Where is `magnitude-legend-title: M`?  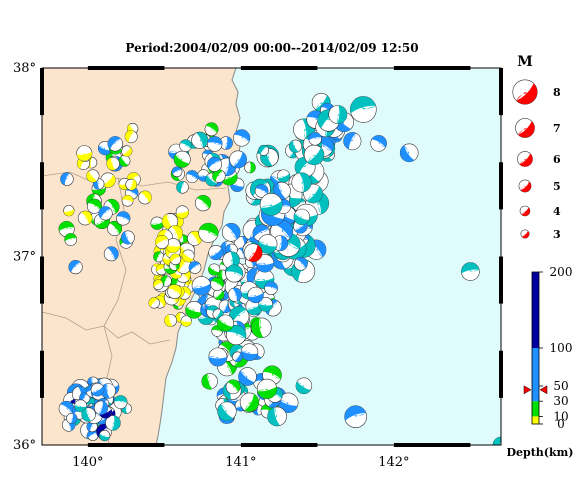 magnitude-legend-title: M is located at coordinates (525, 62).